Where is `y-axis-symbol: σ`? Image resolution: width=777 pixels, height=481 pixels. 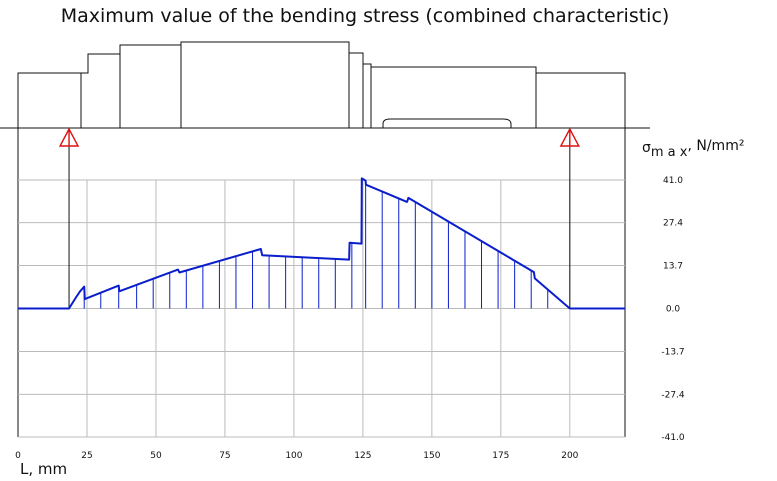
y-axis-symbol: σ is located at coordinates (646, 148).